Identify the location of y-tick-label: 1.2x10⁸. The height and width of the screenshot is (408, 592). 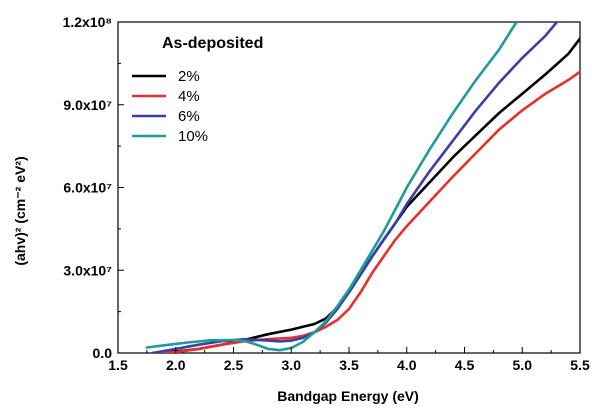
(87, 22).